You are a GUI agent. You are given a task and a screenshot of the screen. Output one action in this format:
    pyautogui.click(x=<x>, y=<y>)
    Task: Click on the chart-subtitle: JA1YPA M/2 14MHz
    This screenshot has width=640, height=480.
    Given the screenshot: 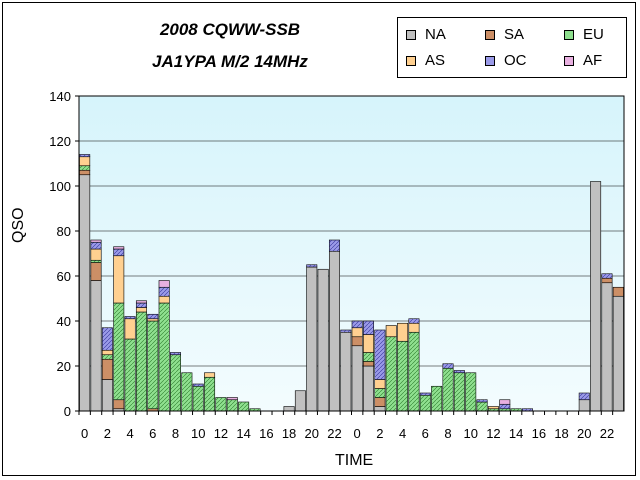 What is the action you would take?
    pyautogui.click(x=230, y=61)
    